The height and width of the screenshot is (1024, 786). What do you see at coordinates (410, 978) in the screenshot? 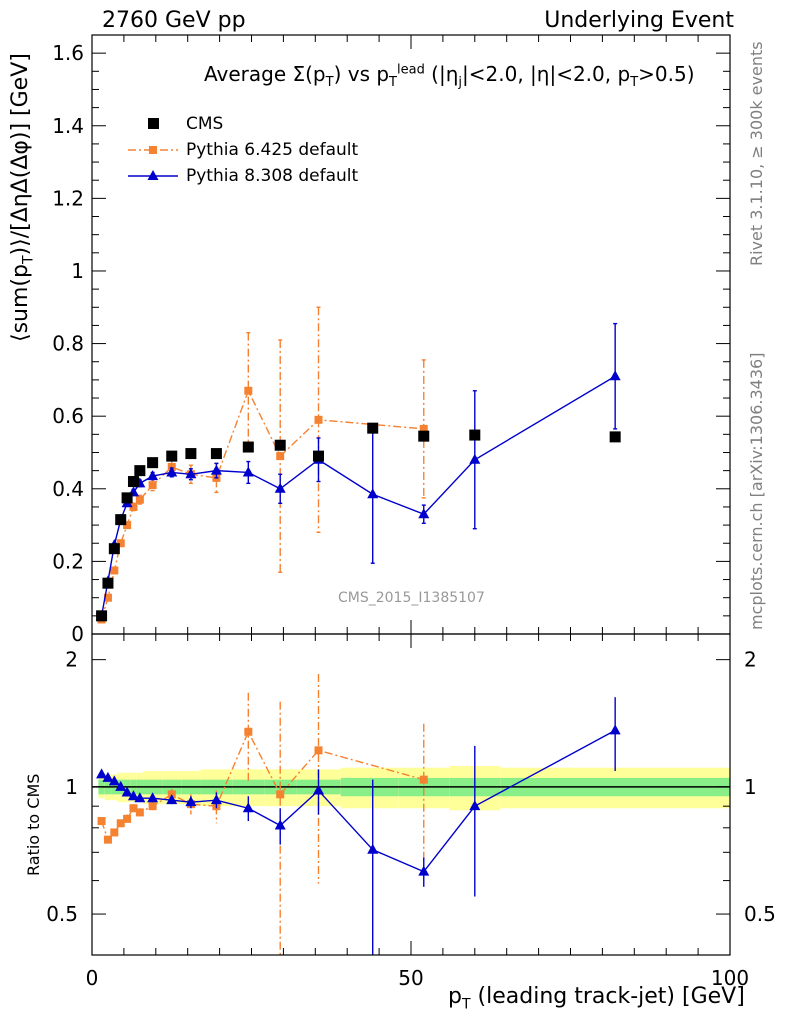
I see `x-tick-label: 50` at bounding box center [410, 978].